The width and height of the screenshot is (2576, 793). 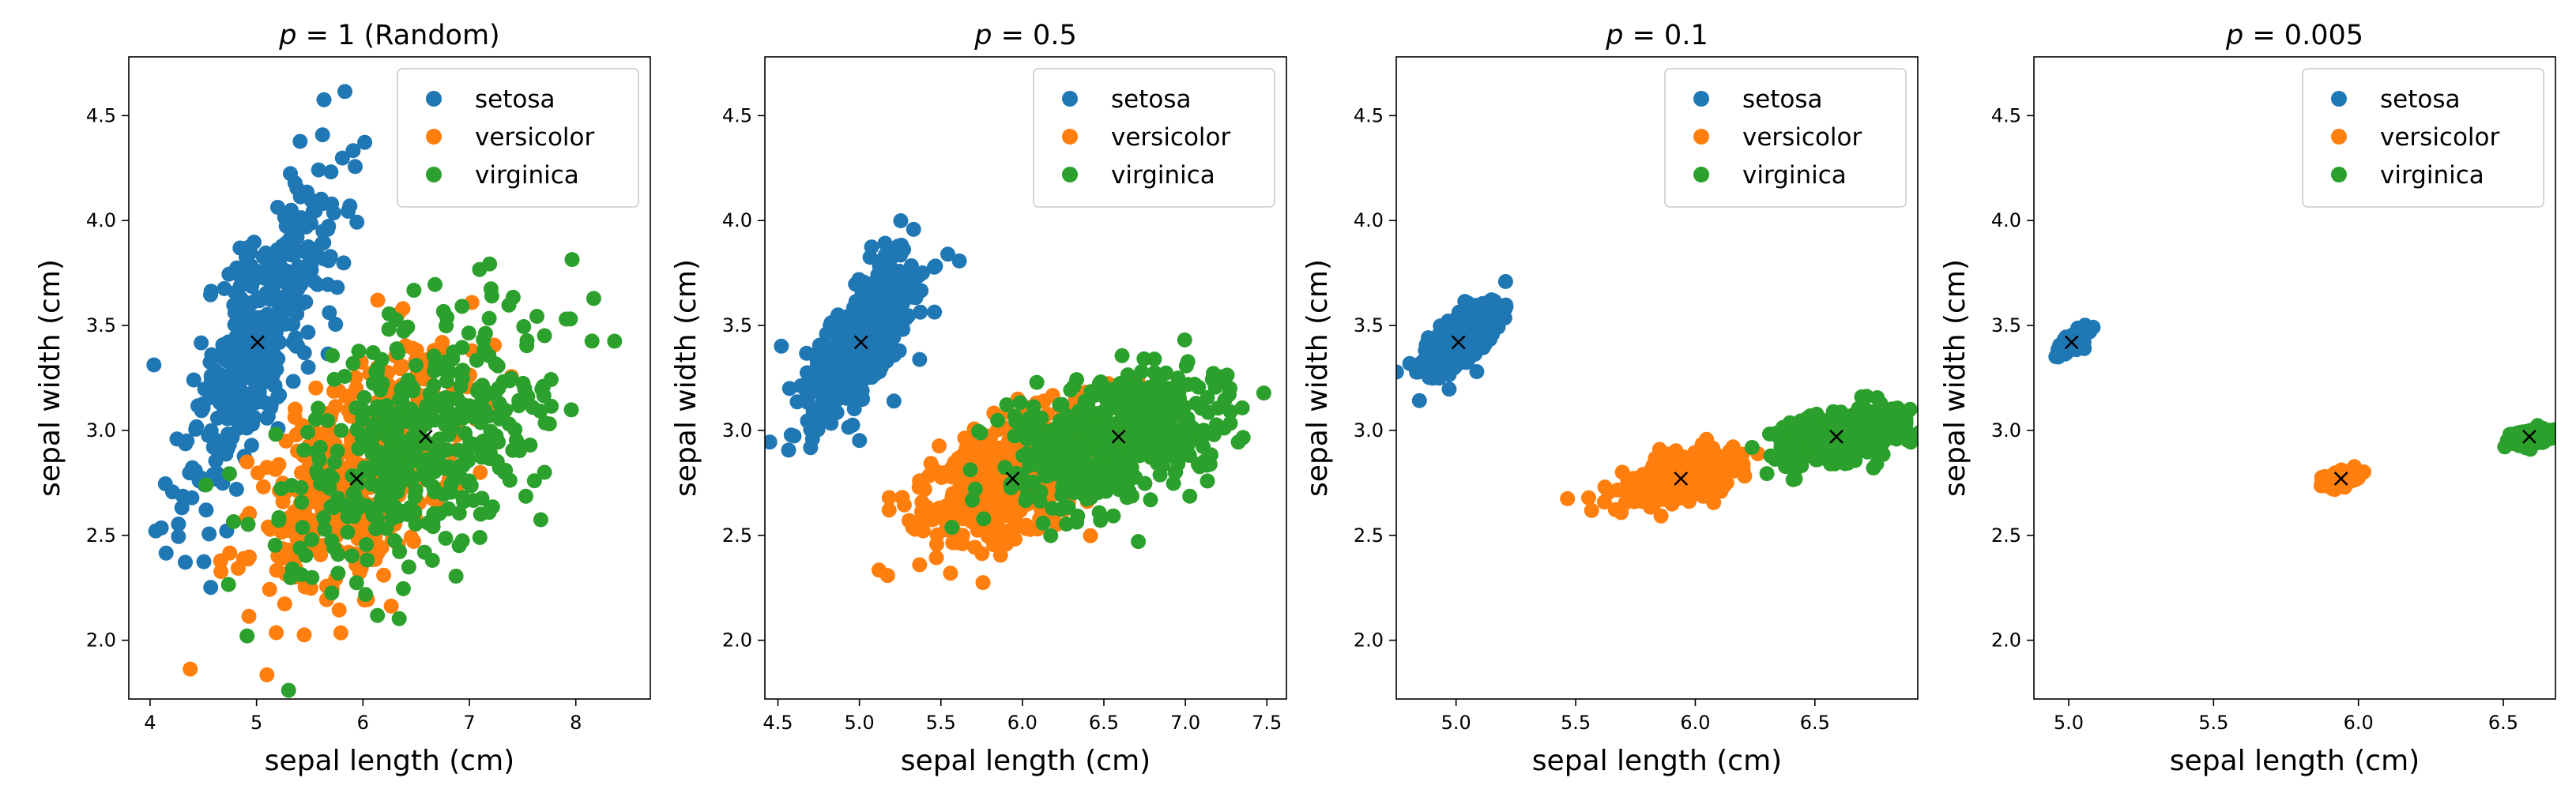 I want to click on legend-label-versicolor: versicolor, so click(x=1802, y=137).